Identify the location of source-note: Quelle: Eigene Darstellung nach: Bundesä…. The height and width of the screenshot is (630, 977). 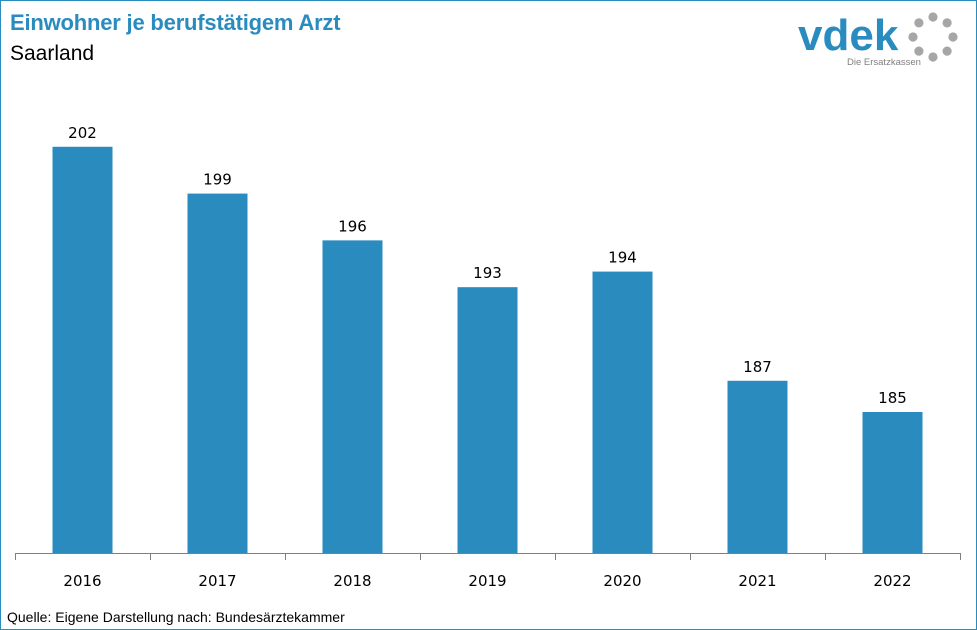
(176, 617).